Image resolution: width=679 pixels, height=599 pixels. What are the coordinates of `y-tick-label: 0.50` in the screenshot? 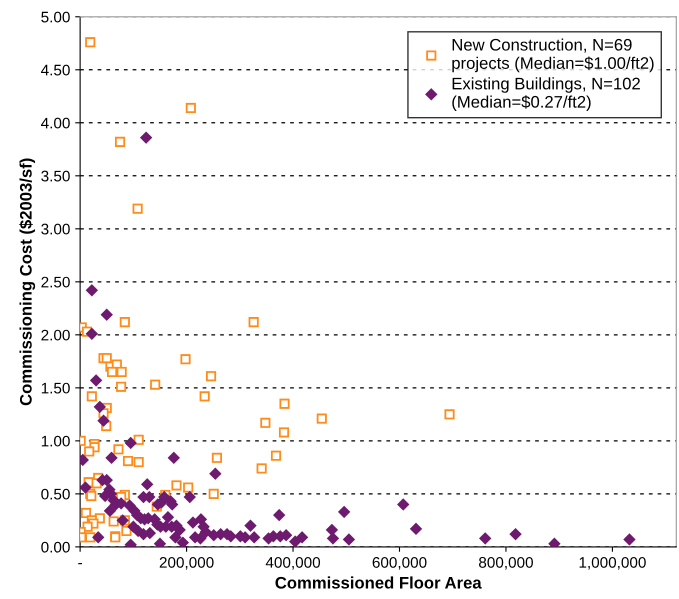 It's located at (55, 494).